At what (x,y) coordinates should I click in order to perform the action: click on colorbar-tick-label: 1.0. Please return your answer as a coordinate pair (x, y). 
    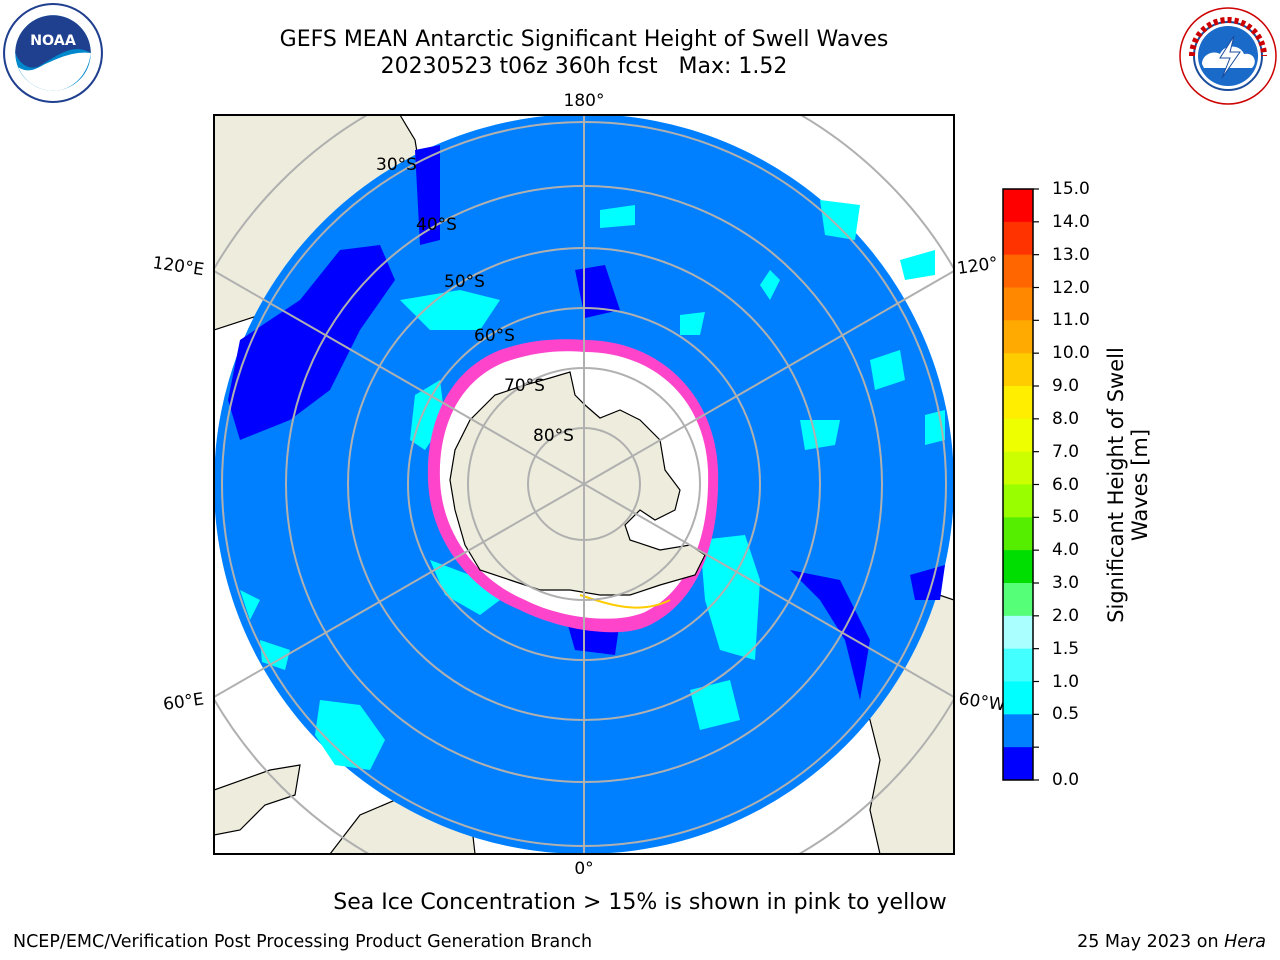
    Looking at the image, I should click on (1066, 681).